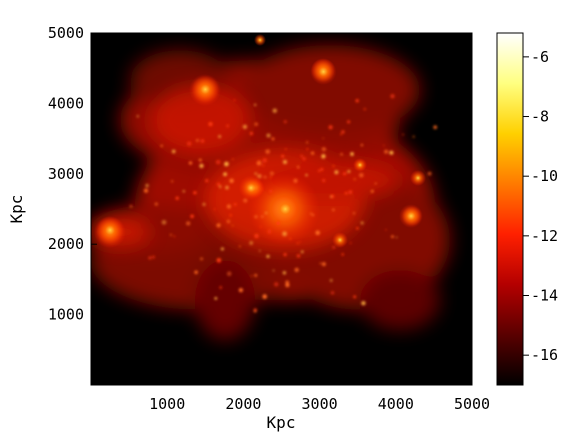 This screenshot has height=438, width=584. What do you see at coordinates (281, 422) in the screenshot?
I see `x-axis-title: Kpc` at bounding box center [281, 422].